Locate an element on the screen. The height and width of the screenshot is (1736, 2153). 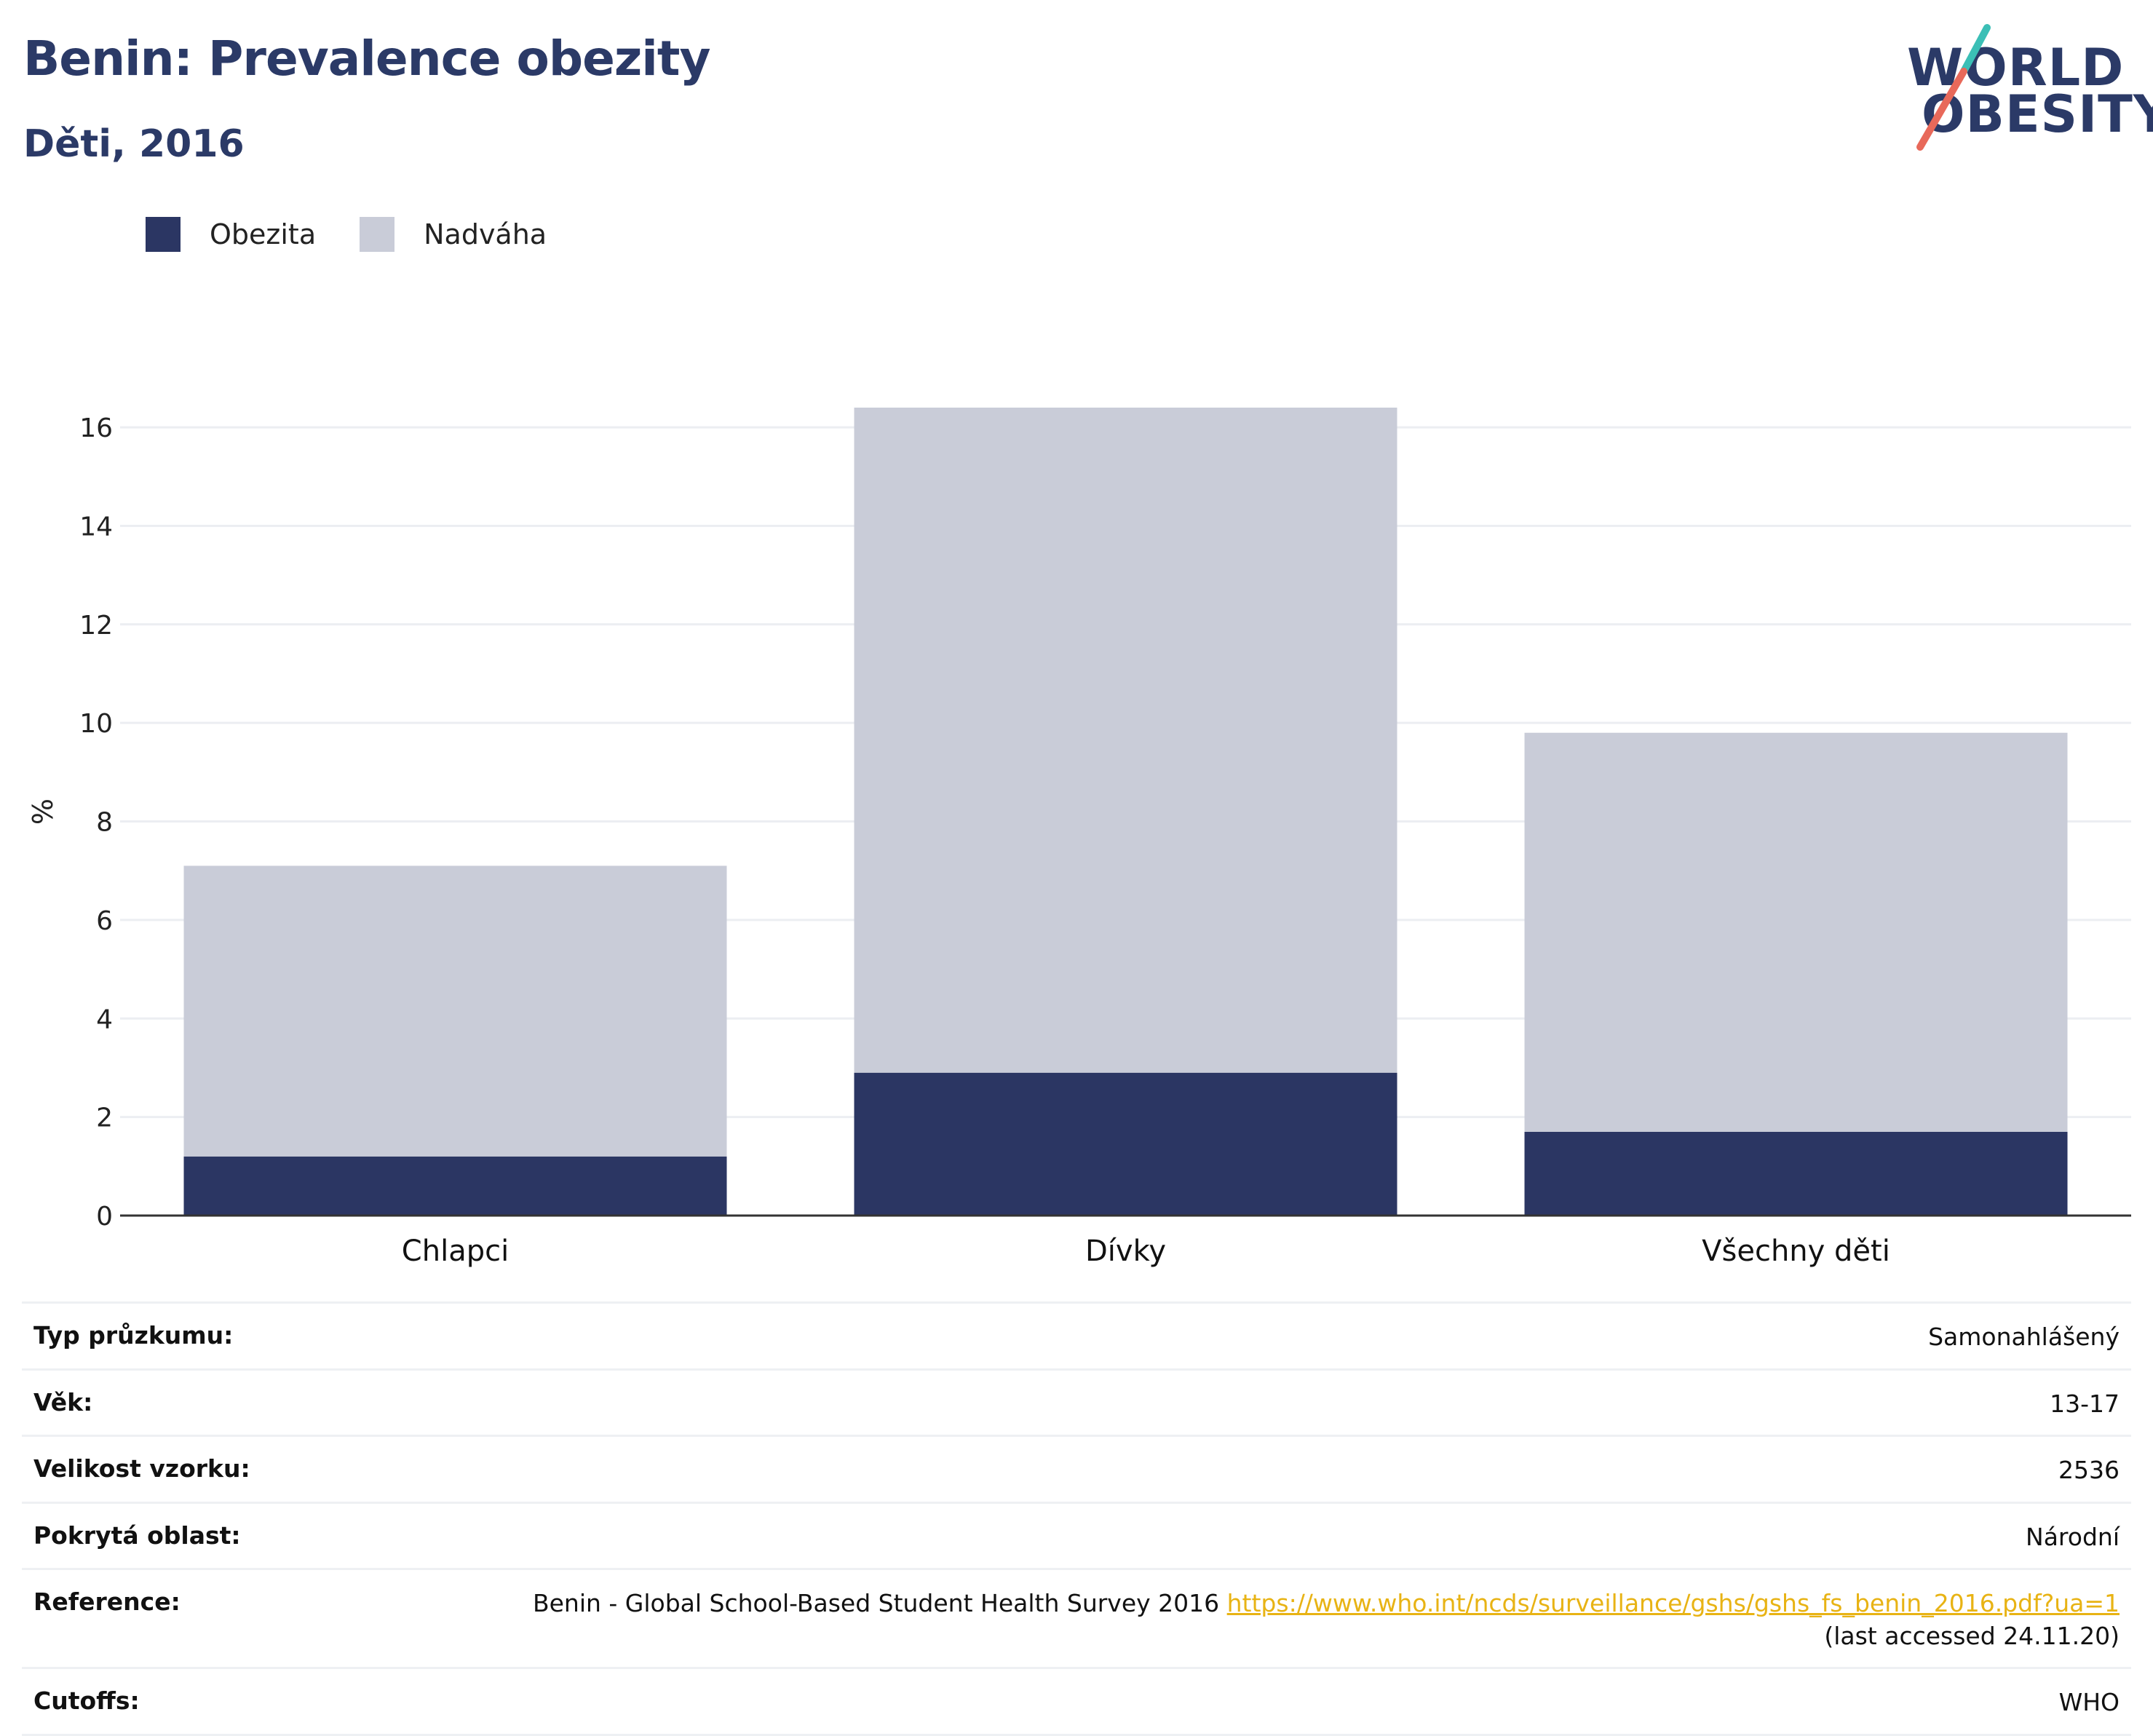
chart-title: Benin: Prevalence obezity is located at coordinates (366, 59).